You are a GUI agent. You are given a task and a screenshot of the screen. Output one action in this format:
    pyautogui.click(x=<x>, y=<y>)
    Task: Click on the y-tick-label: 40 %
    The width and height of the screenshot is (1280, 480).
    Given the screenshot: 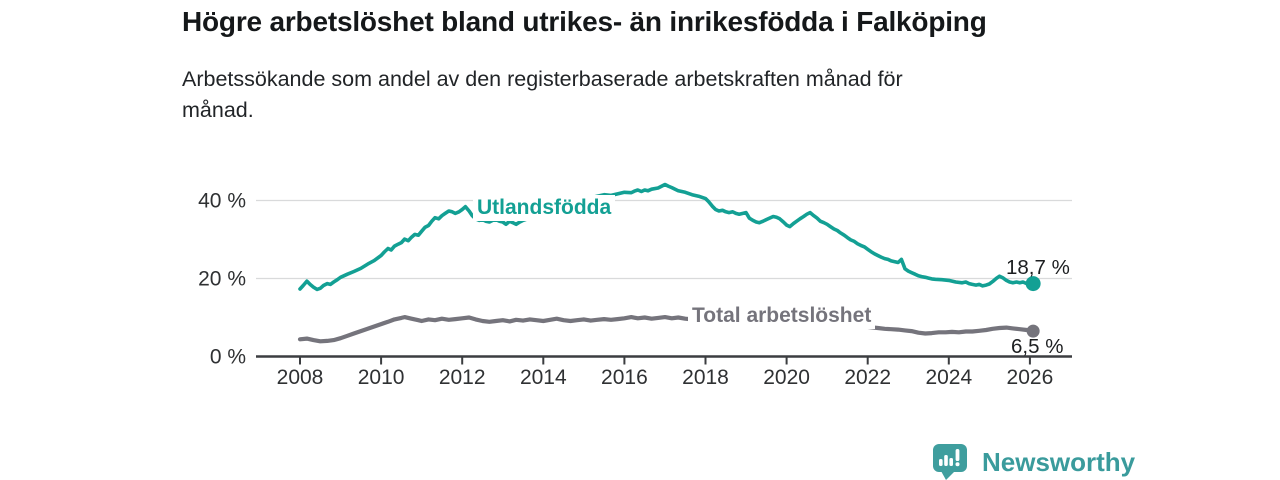 What is the action you would take?
    pyautogui.click(x=222, y=201)
    